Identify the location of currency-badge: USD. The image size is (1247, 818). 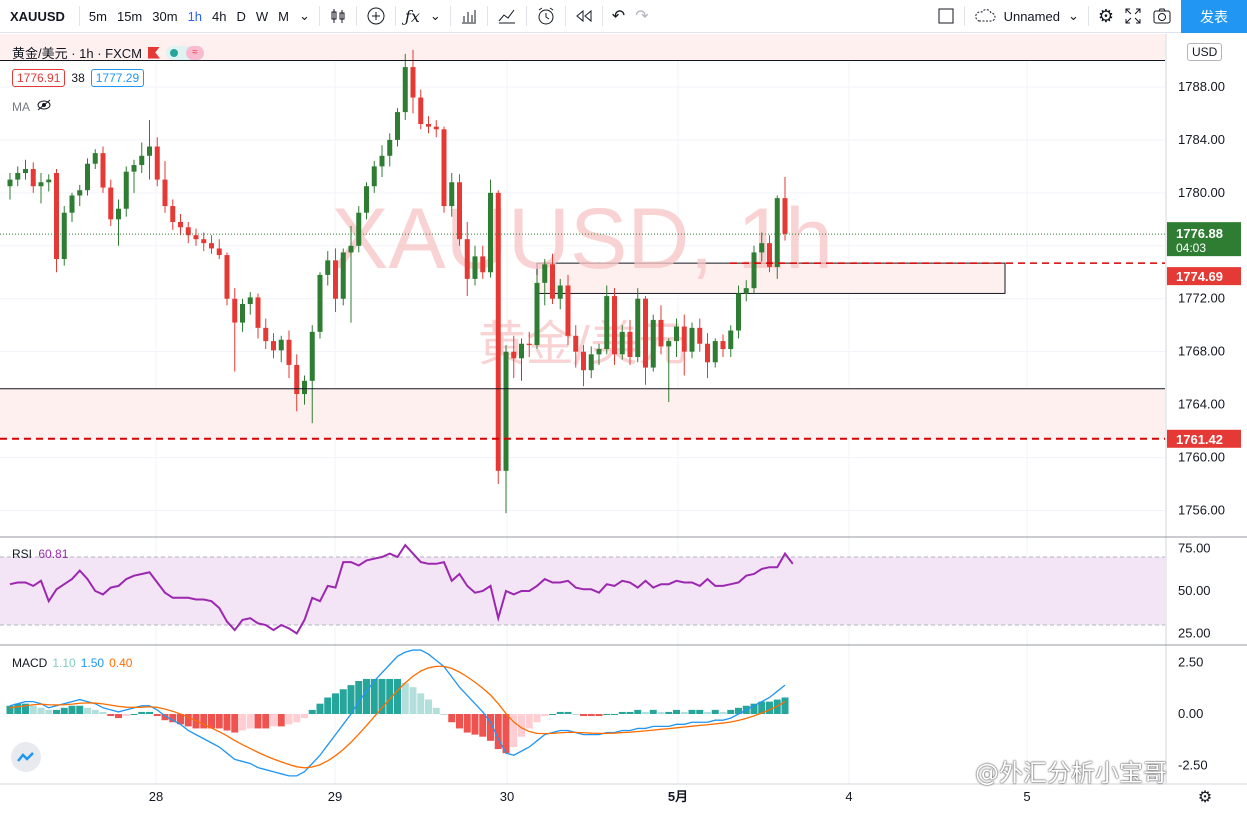
(1205, 52).